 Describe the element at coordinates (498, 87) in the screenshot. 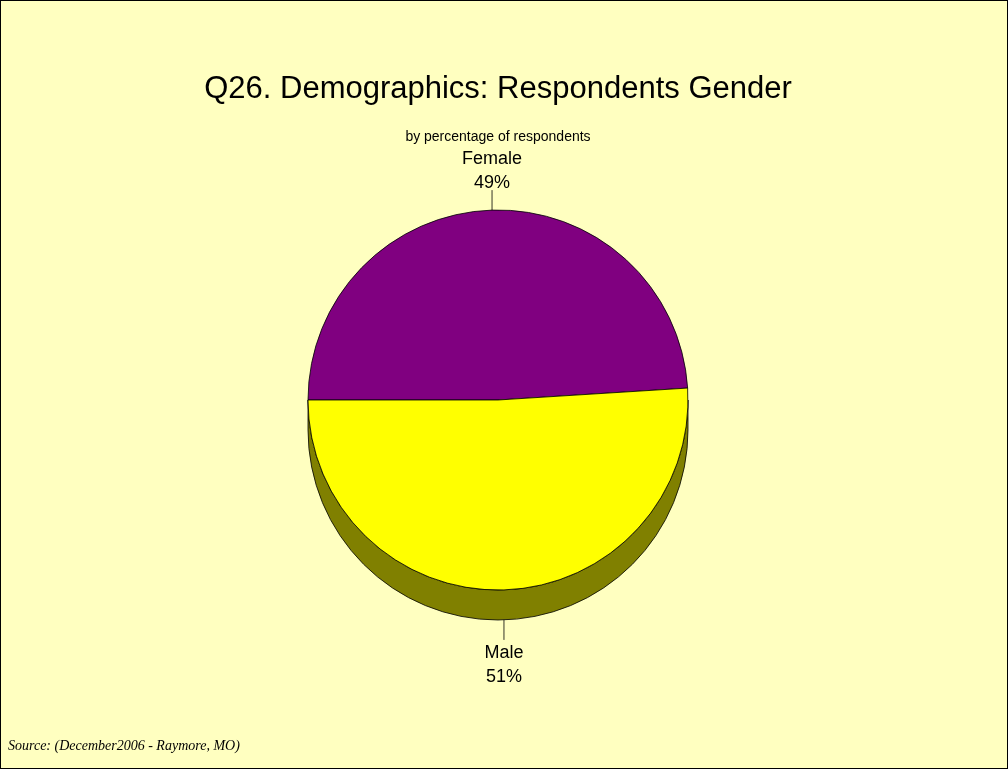

I see `chart-title: Q26. Demographics: Respondents Gender` at that location.